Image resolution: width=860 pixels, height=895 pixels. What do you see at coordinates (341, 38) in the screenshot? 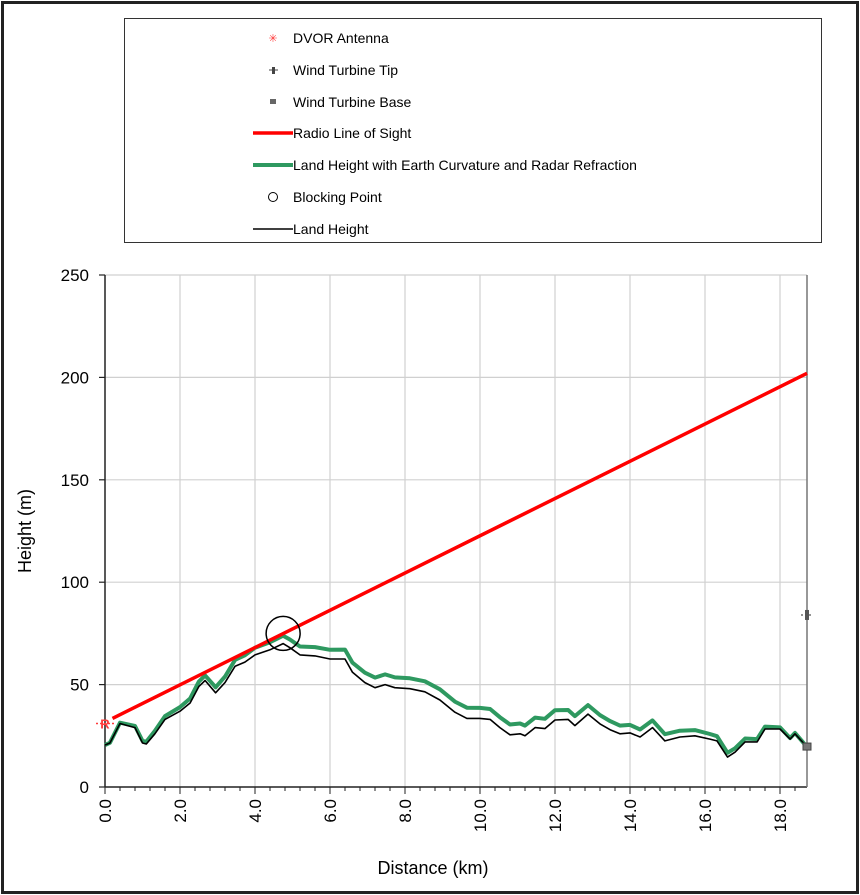
I see `legend-label: DVOR Antenna` at bounding box center [341, 38].